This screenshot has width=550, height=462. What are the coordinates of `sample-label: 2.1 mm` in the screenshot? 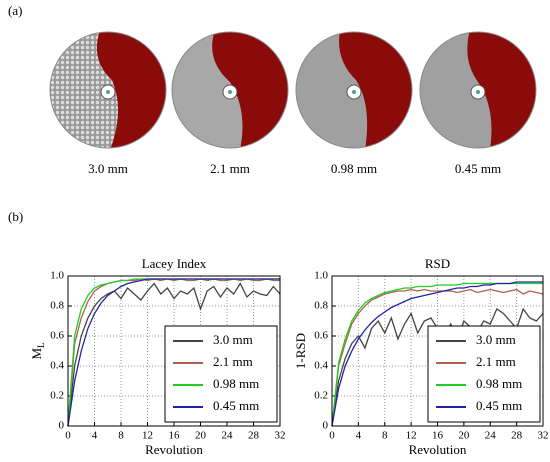 It's located at (230, 168).